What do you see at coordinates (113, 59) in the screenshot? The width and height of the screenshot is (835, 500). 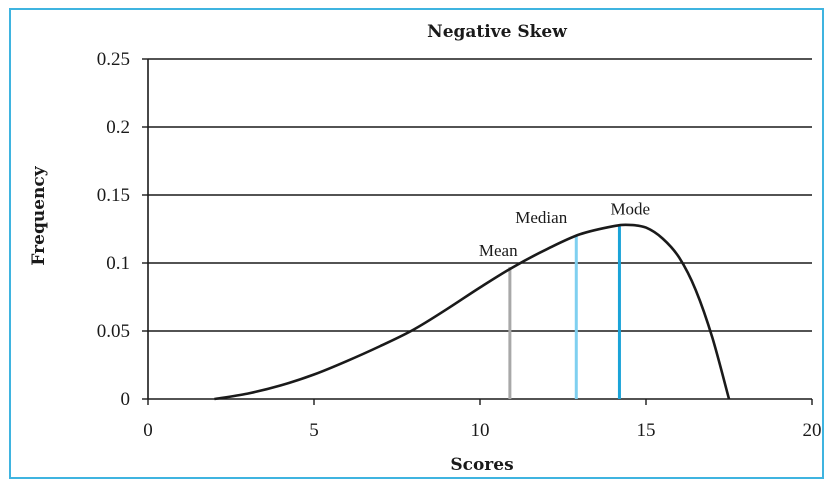 I see `y-tick-label: 0.25` at bounding box center [113, 59].